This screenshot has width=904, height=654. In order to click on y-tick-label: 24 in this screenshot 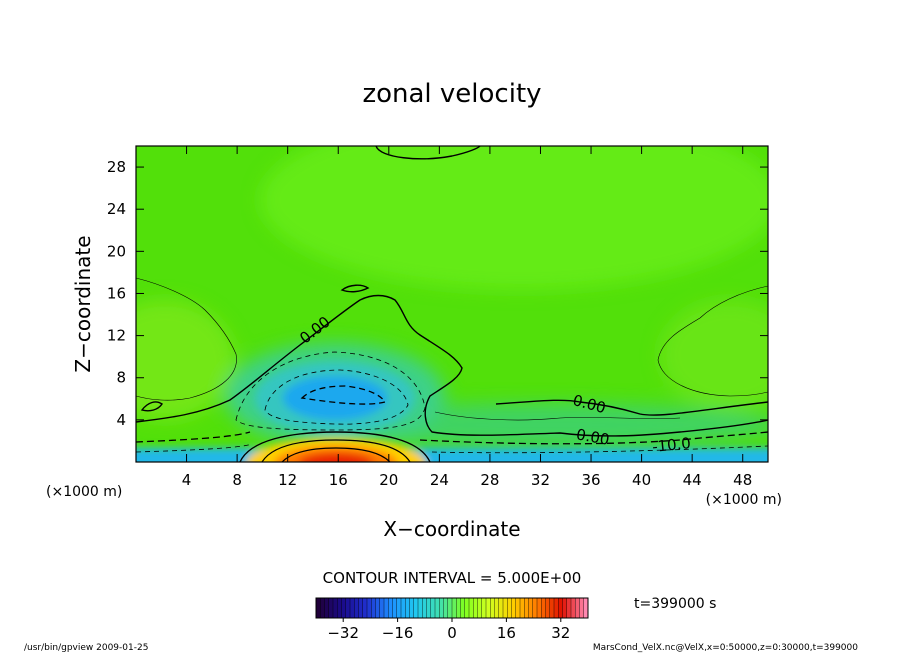, I will do `click(116, 209)`.